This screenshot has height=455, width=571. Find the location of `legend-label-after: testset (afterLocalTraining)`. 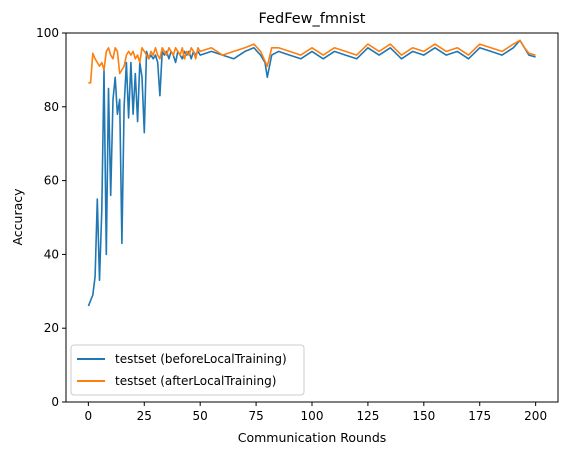

legend-label-after: testset (afterLocalTraining) is located at coordinates (195, 381).